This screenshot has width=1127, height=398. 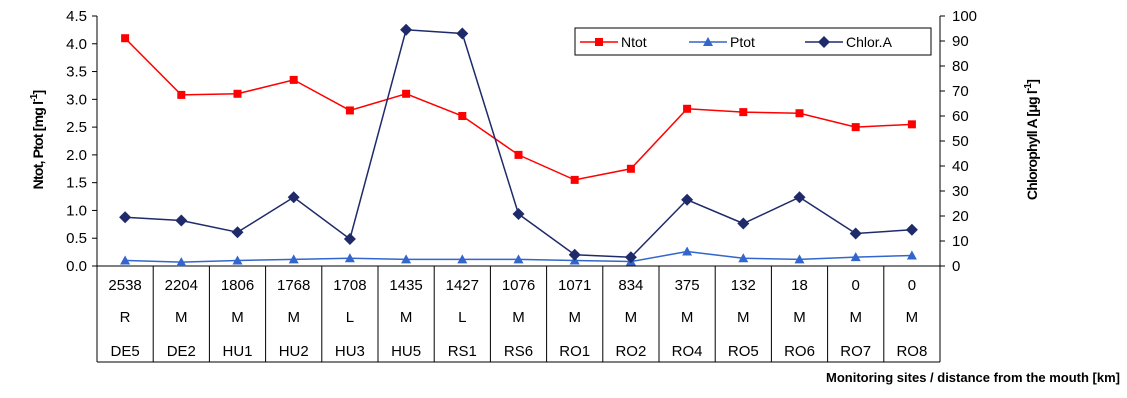 What do you see at coordinates (462, 285) in the screenshot?
I see `category-label: 1427` at bounding box center [462, 285].